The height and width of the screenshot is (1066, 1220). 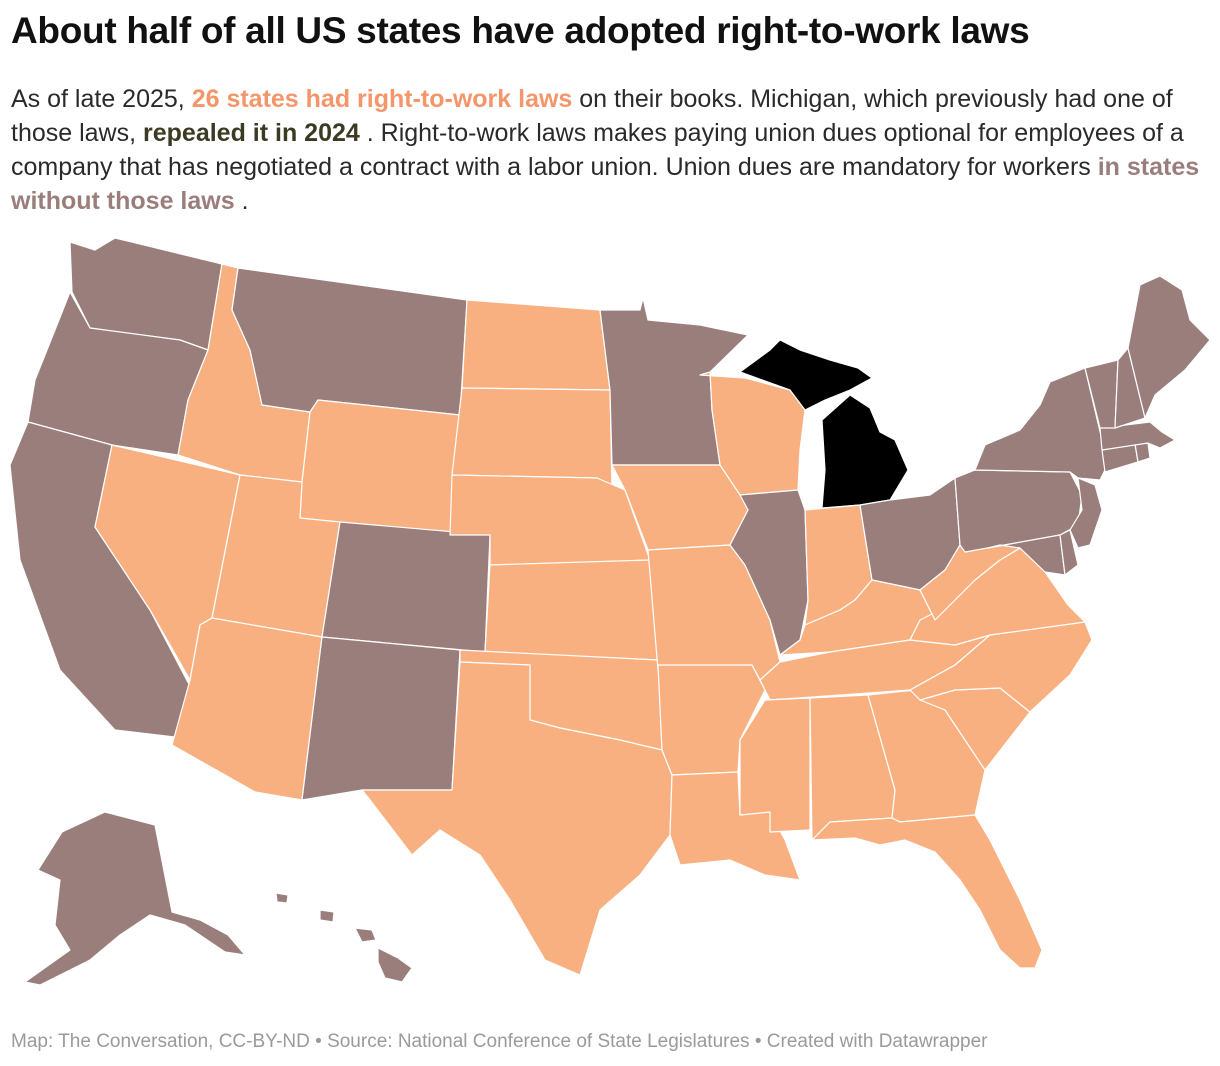 What do you see at coordinates (349, 341) in the screenshot?
I see `state-MT` at bounding box center [349, 341].